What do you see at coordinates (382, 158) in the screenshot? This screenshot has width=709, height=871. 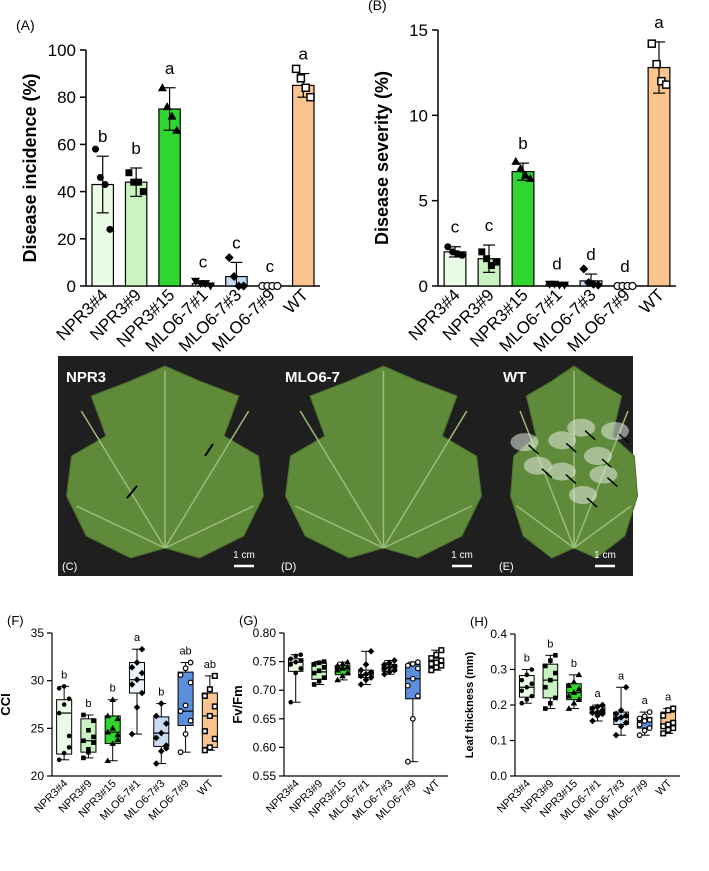 I see `y-axis-label: Disease severity (%)` at bounding box center [382, 158].